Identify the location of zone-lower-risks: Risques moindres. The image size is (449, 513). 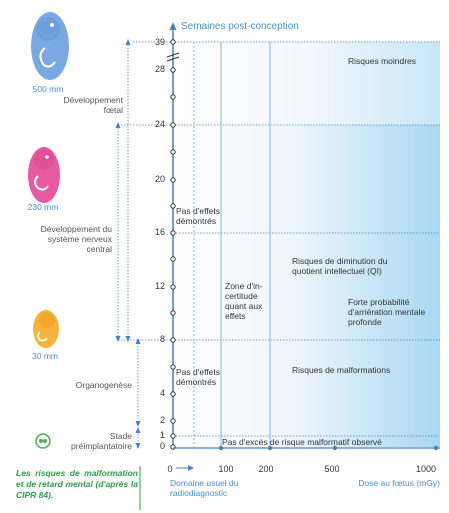
(382, 61).